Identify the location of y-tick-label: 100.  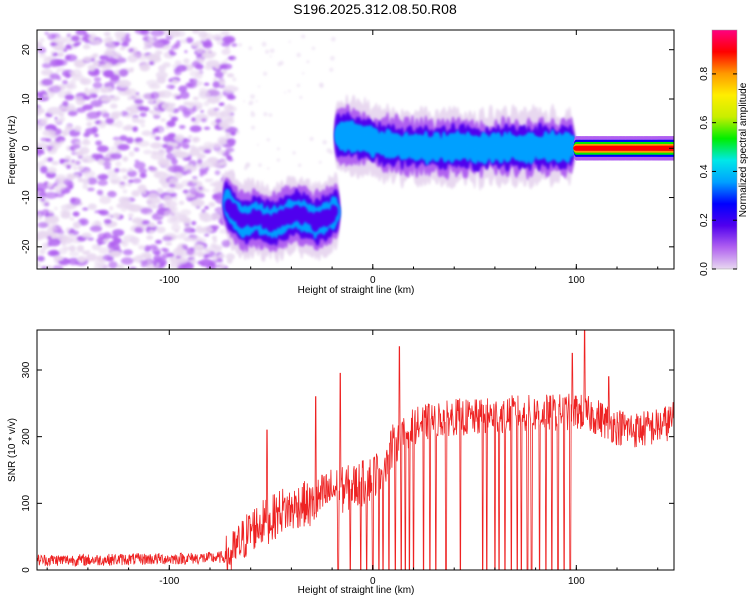
(26, 503).